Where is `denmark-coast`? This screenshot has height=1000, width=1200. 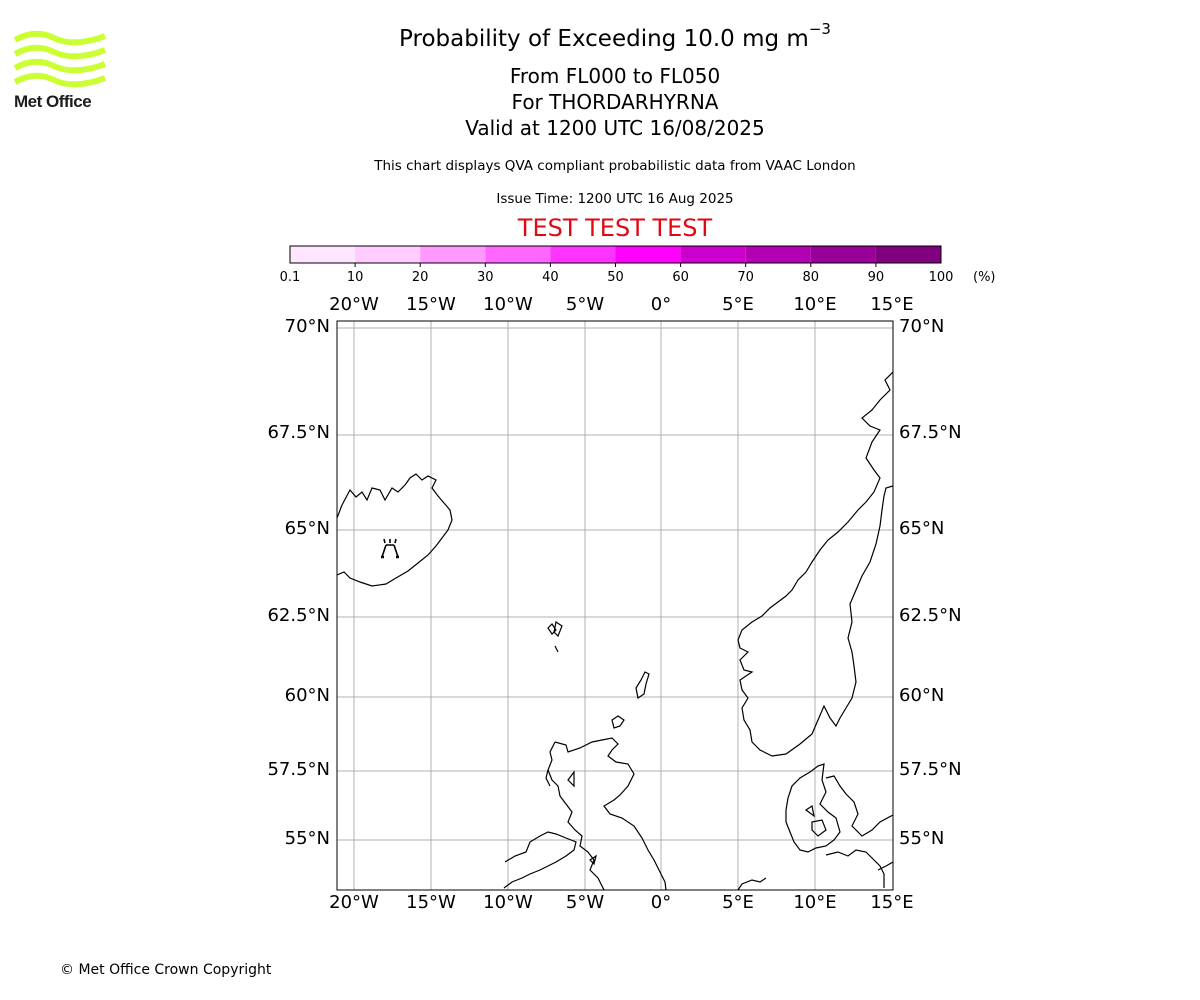
denmark-coast is located at coordinates (813, 808).